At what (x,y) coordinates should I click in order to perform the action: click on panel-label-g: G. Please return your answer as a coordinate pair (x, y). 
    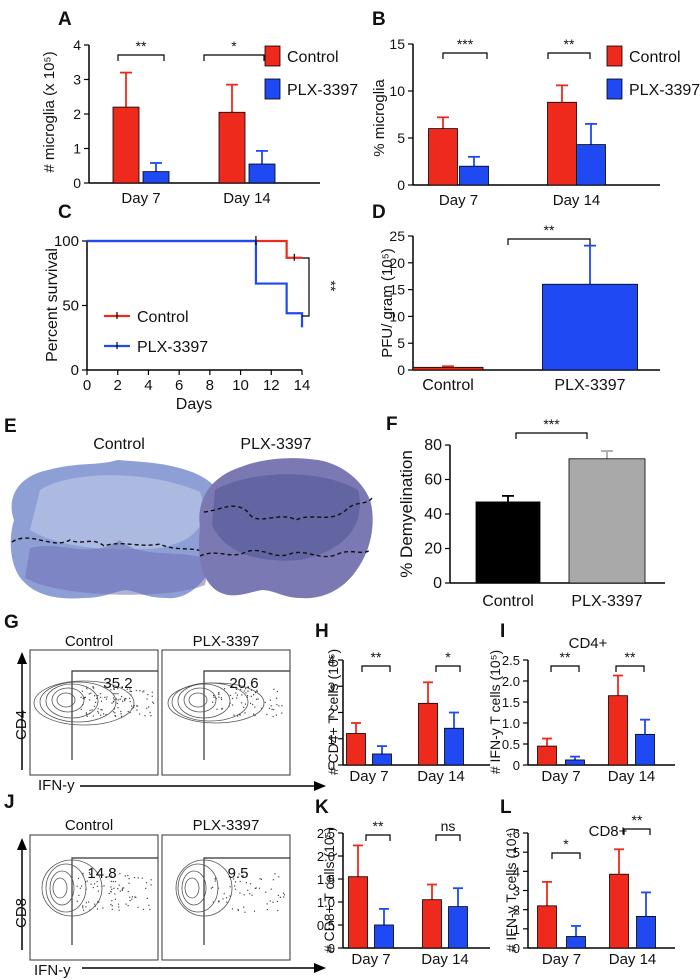
    Looking at the image, I should click on (11, 622).